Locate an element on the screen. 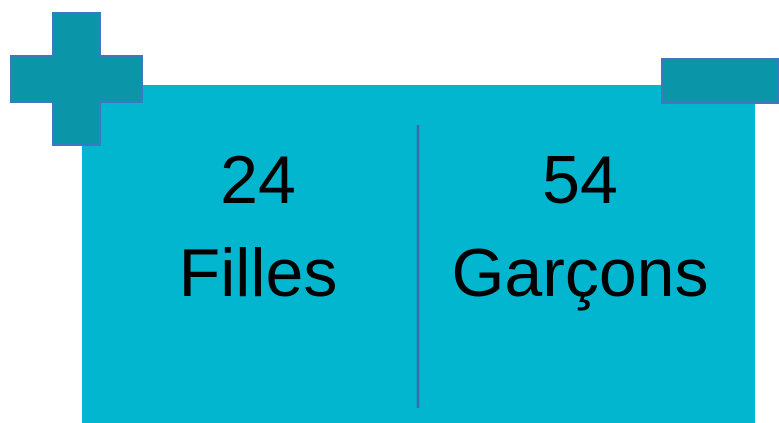 This screenshot has width=779, height=423. cell-value: 54 is located at coordinates (580, 180).